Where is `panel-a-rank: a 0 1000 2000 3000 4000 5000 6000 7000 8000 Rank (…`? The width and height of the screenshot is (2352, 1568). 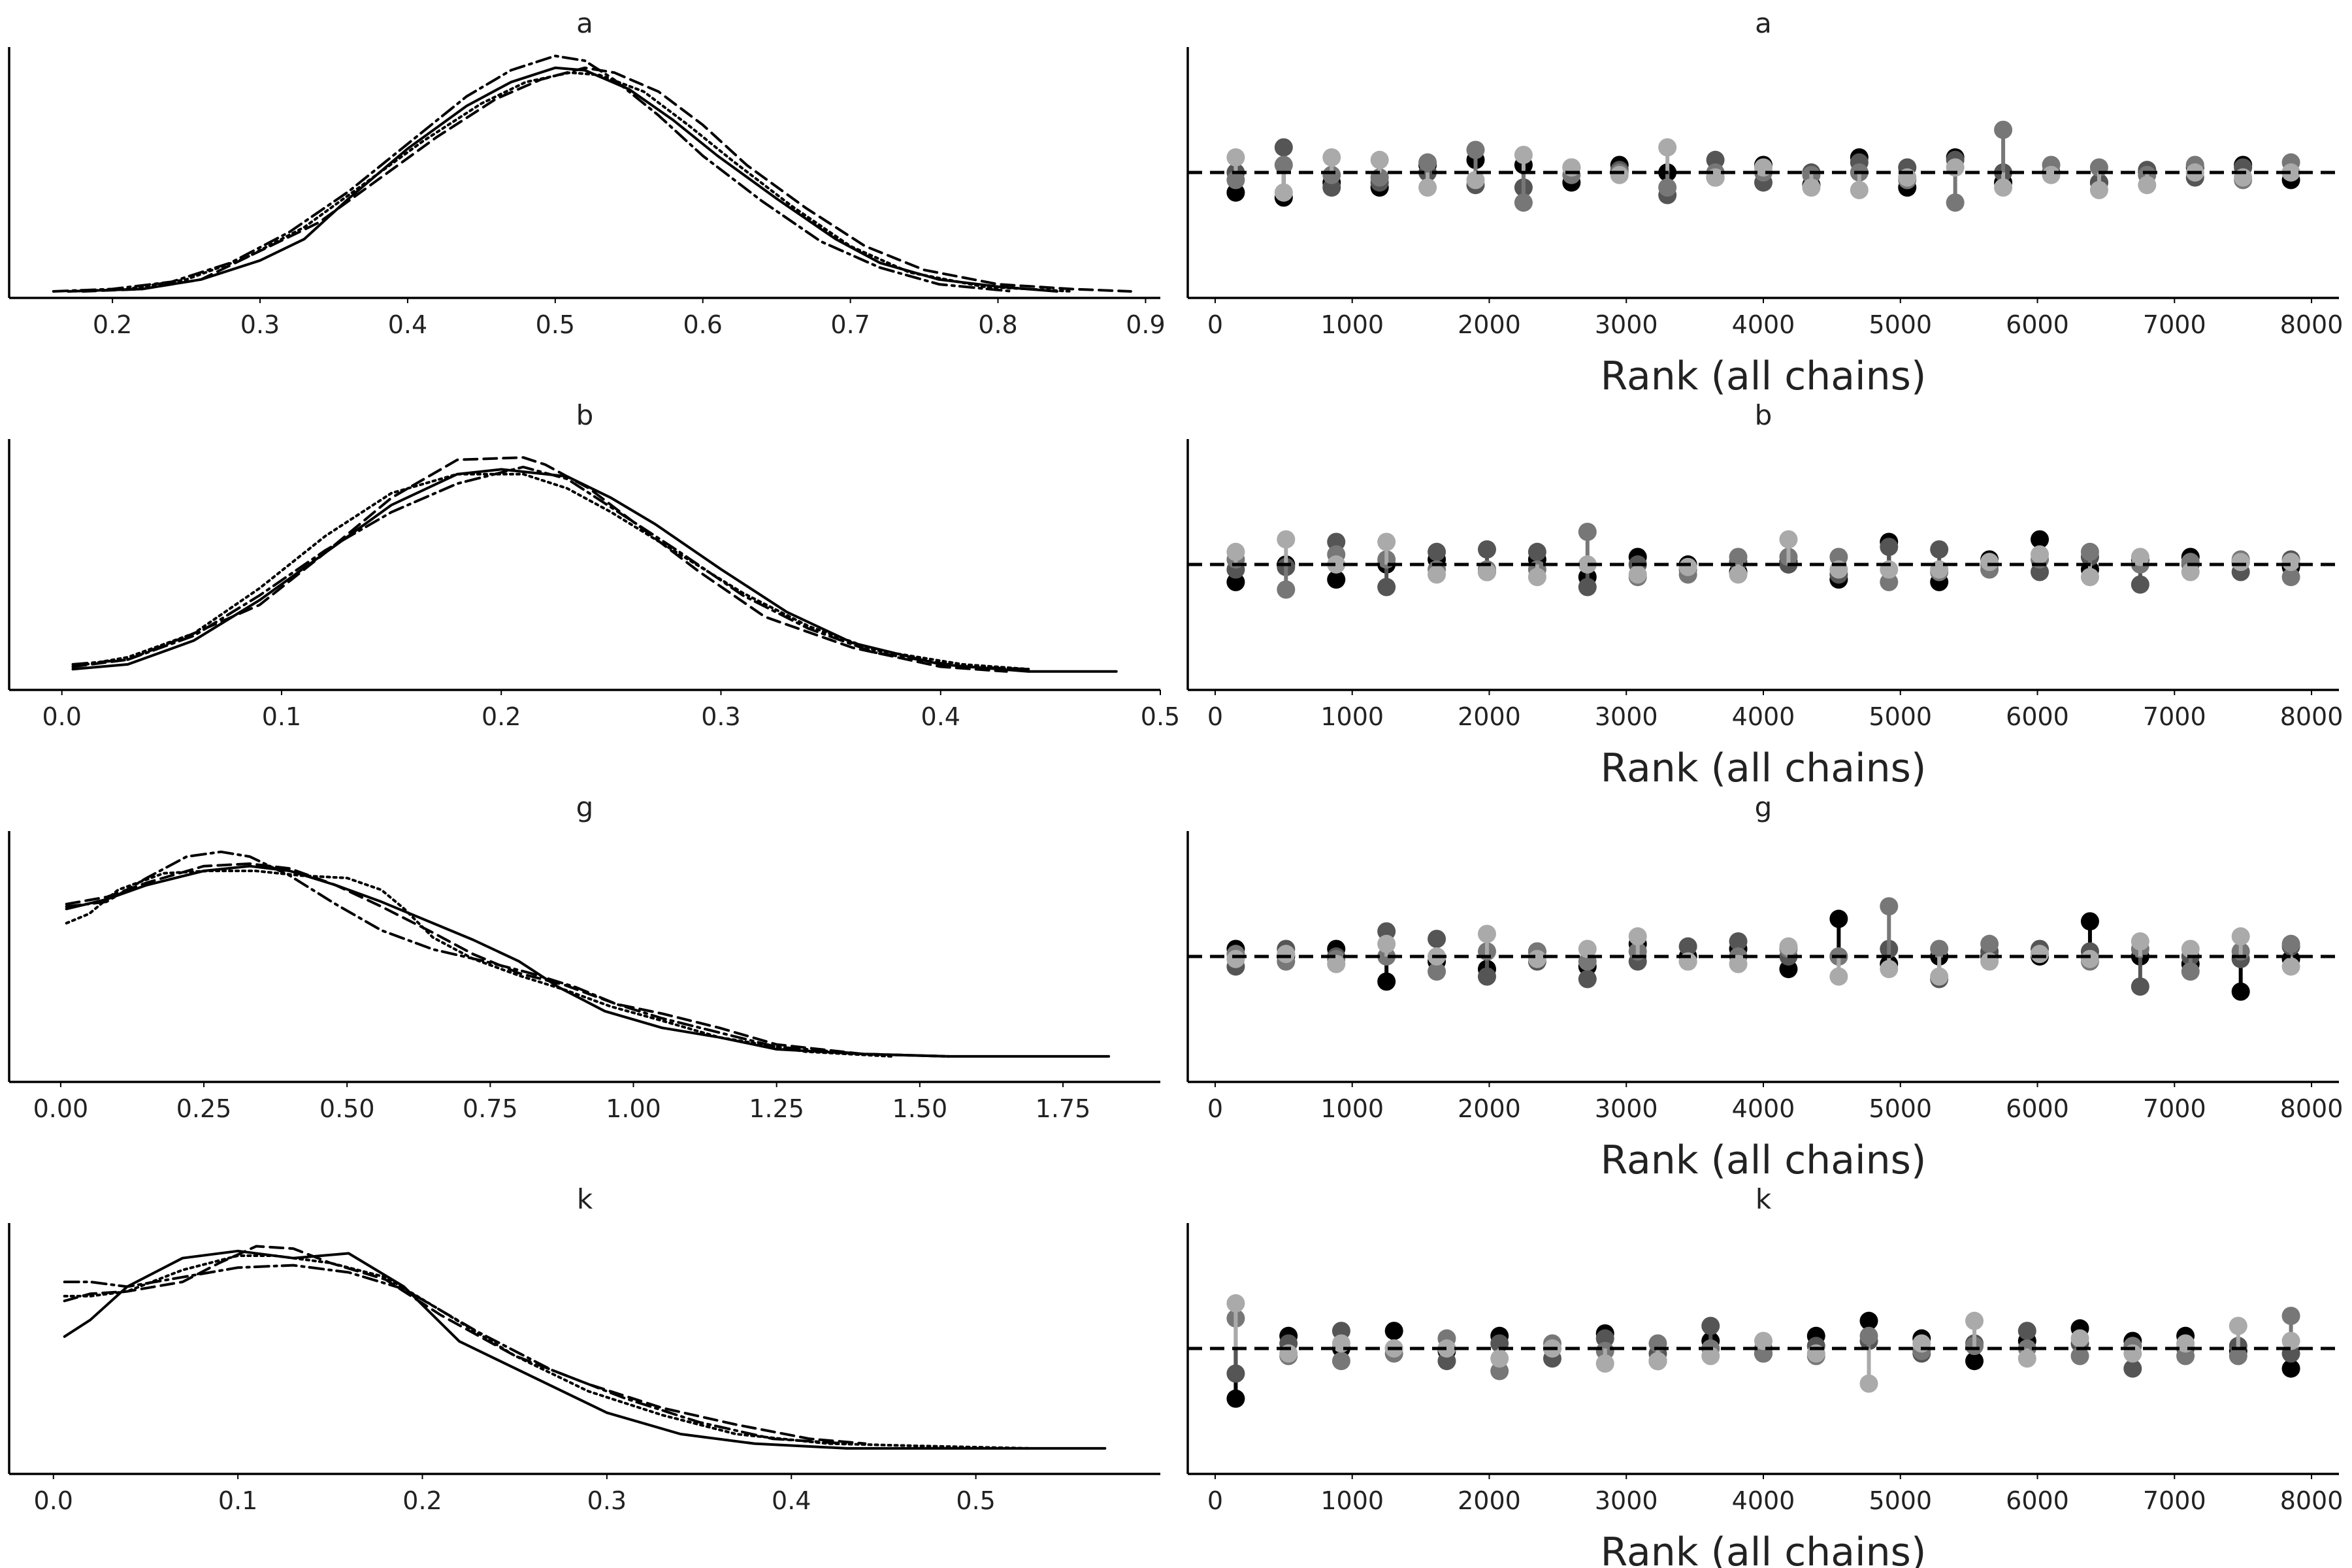
panel-a-rank: a 0 1000 2000 3000 4000 5000 6000 7000 8000 Rank (… is located at coordinates (1765, 203).